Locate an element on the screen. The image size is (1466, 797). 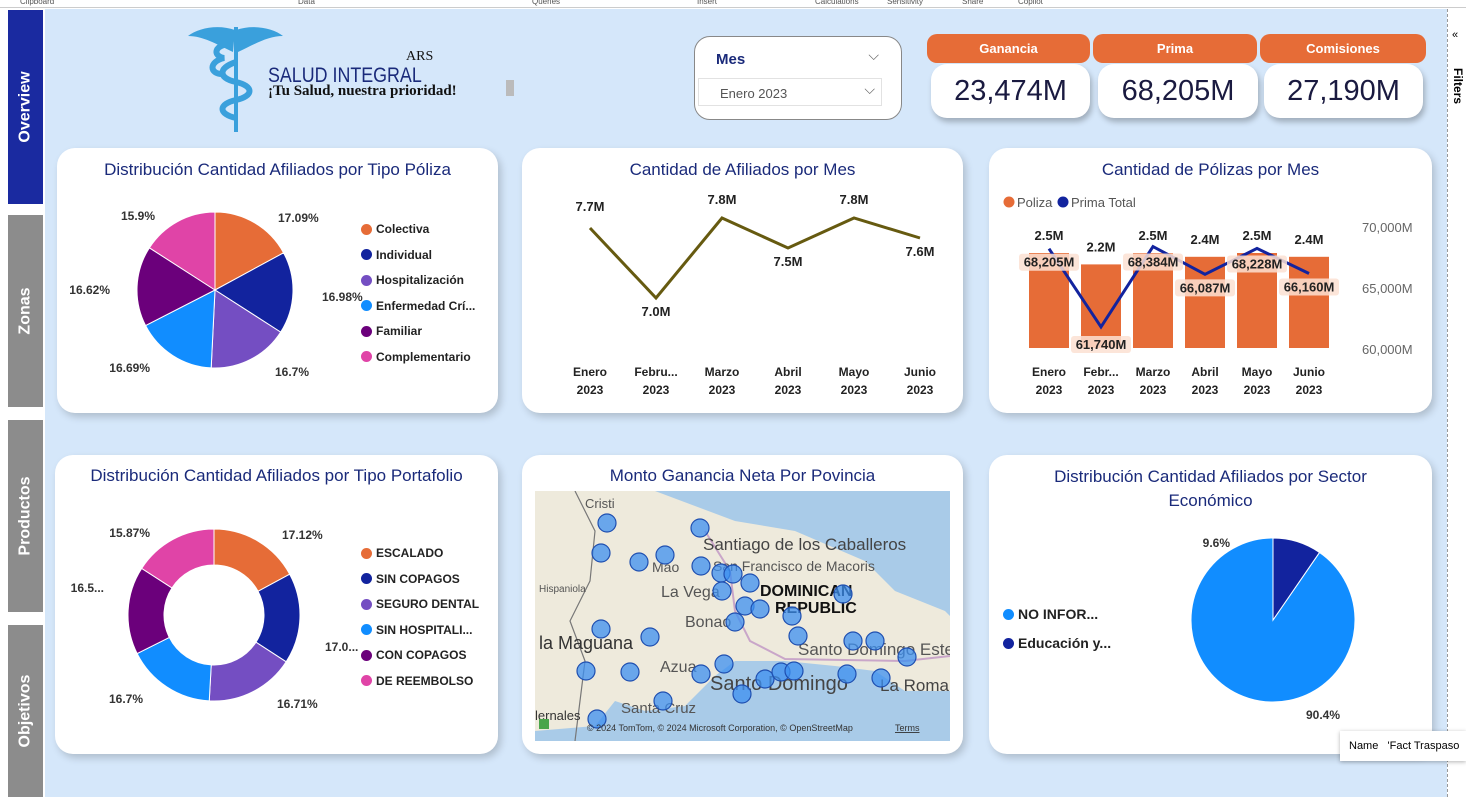
ribbon-group-label: Sensitivity is located at coordinates (905, 3).